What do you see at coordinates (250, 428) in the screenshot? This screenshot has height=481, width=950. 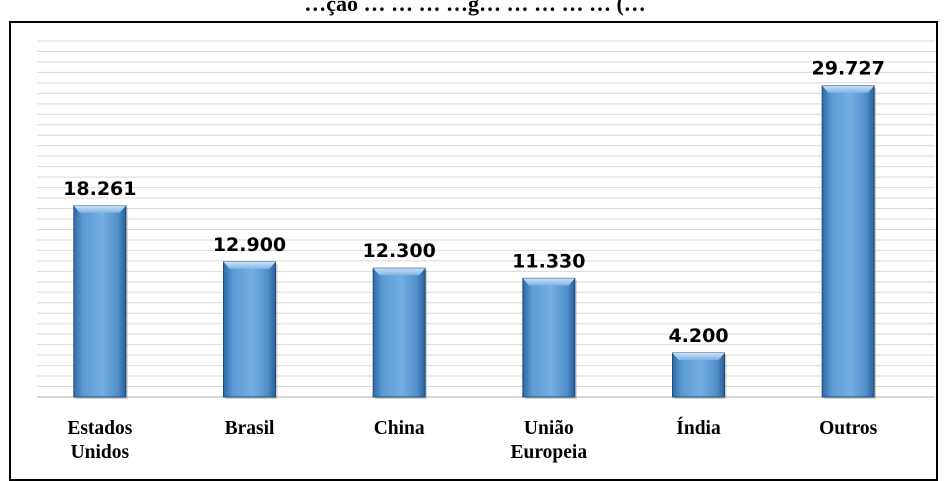 I see `category-label: Brasil` at bounding box center [250, 428].